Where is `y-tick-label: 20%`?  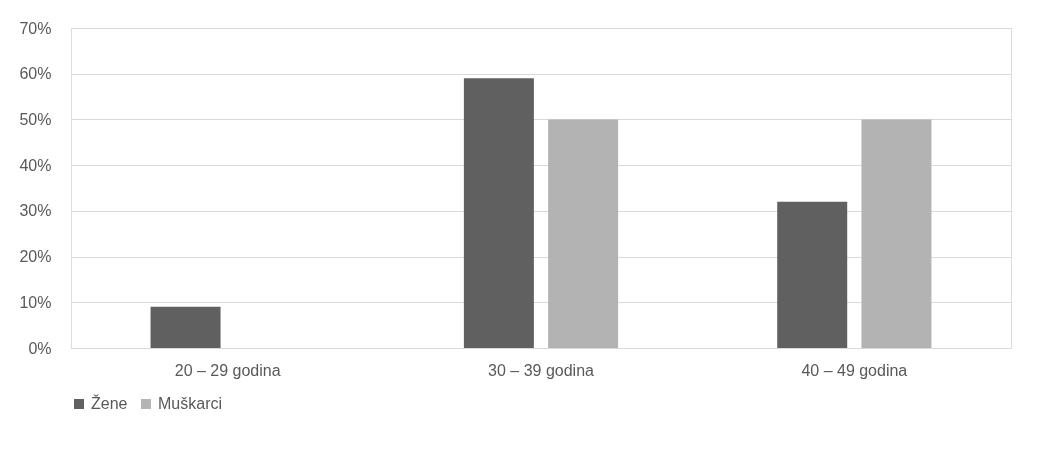
y-tick-label: 20% is located at coordinates (35, 257).